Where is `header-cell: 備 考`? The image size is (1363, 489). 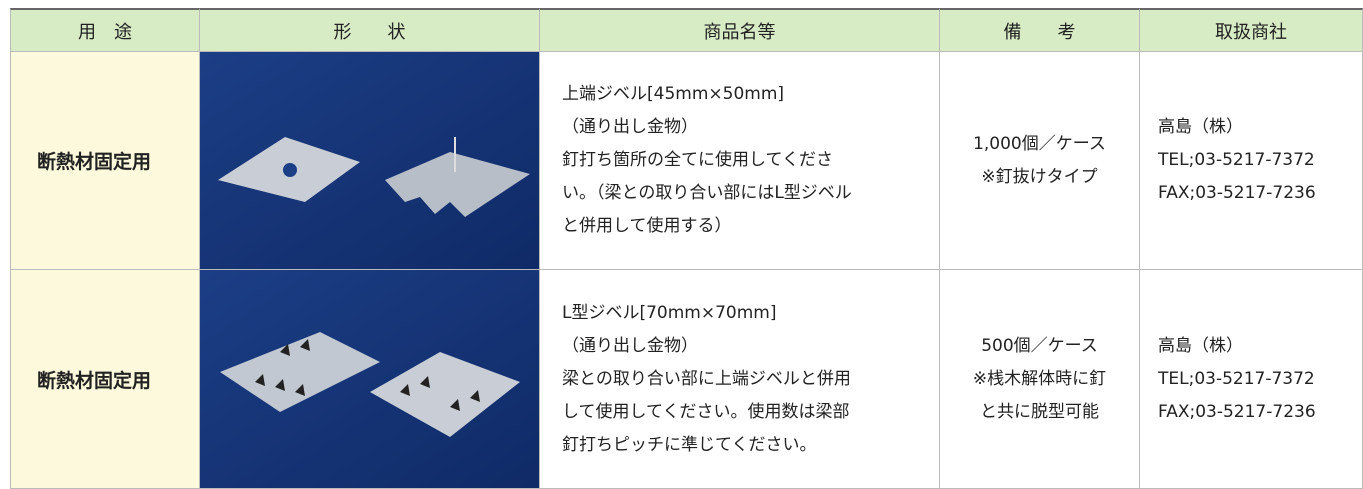
header-cell: 備 考 is located at coordinates (1040, 30).